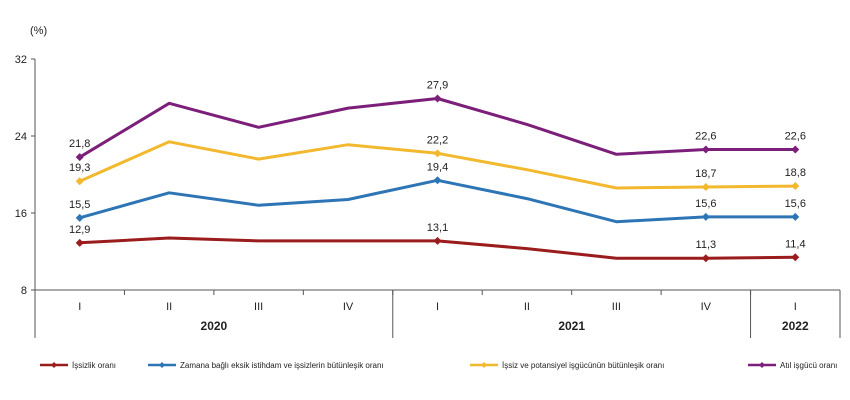  What do you see at coordinates (38, 31) in the screenshot?
I see `y-axis-label: (%)` at bounding box center [38, 31].